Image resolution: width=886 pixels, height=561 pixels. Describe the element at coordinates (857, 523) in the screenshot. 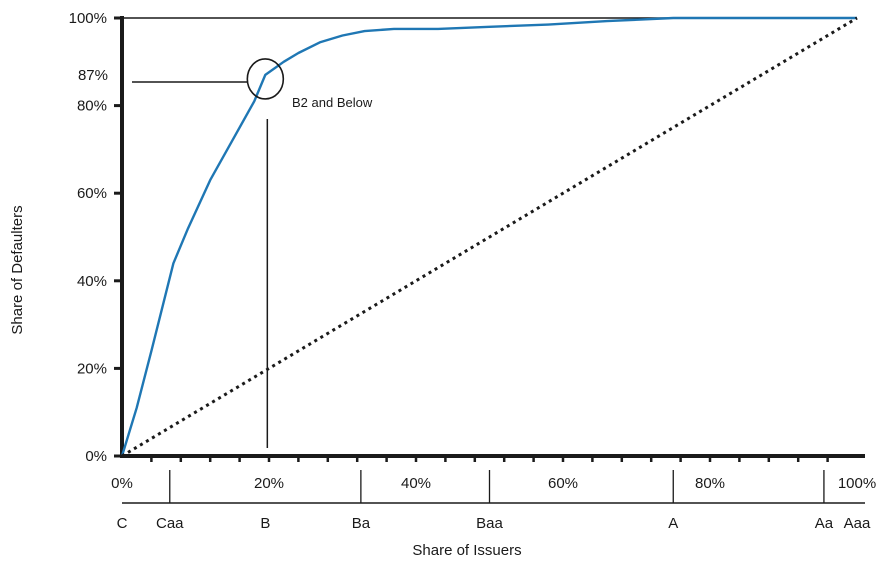

I see `rating-label-7: Aaa` at that location.